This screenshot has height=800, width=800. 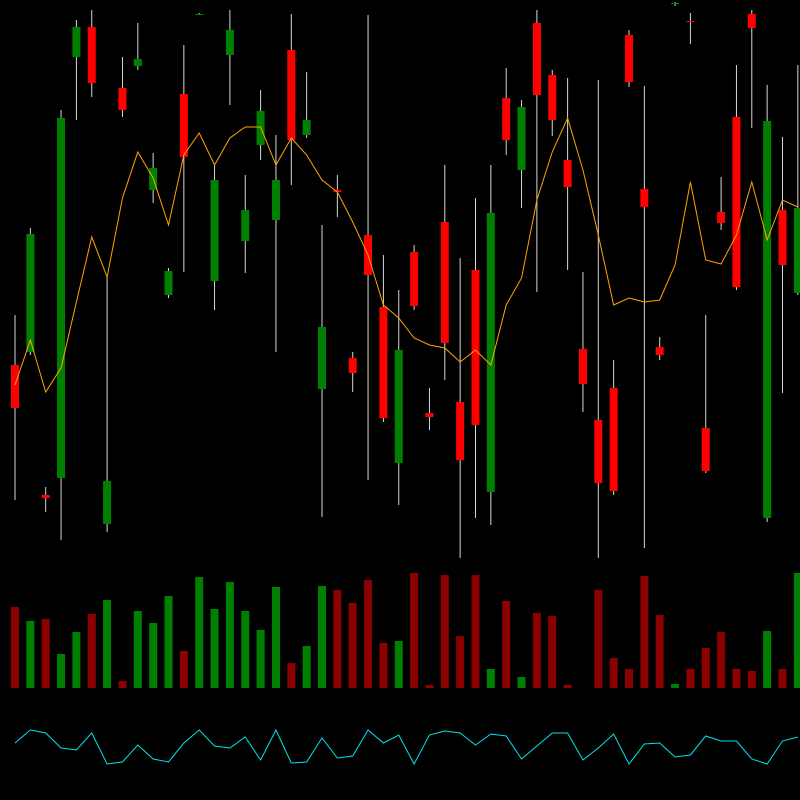 I want to click on indicator-line, so click(x=406, y=747).